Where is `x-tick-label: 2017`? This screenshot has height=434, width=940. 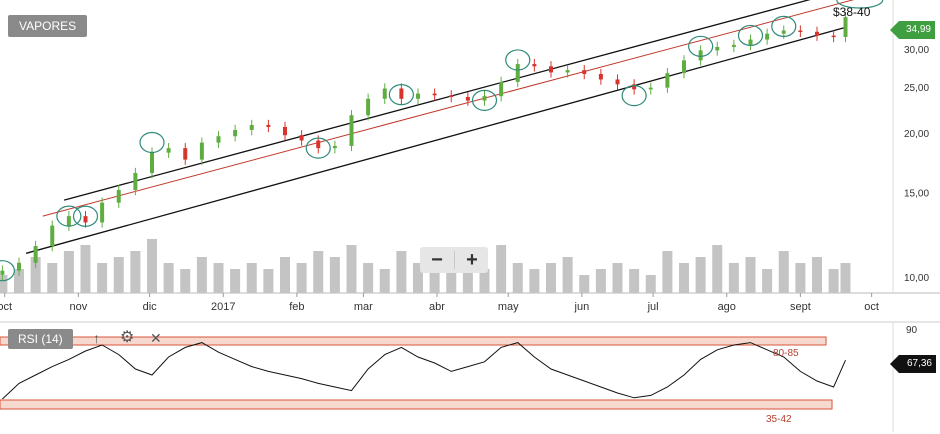 x-tick-label: 2017 is located at coordinates (223, 307).